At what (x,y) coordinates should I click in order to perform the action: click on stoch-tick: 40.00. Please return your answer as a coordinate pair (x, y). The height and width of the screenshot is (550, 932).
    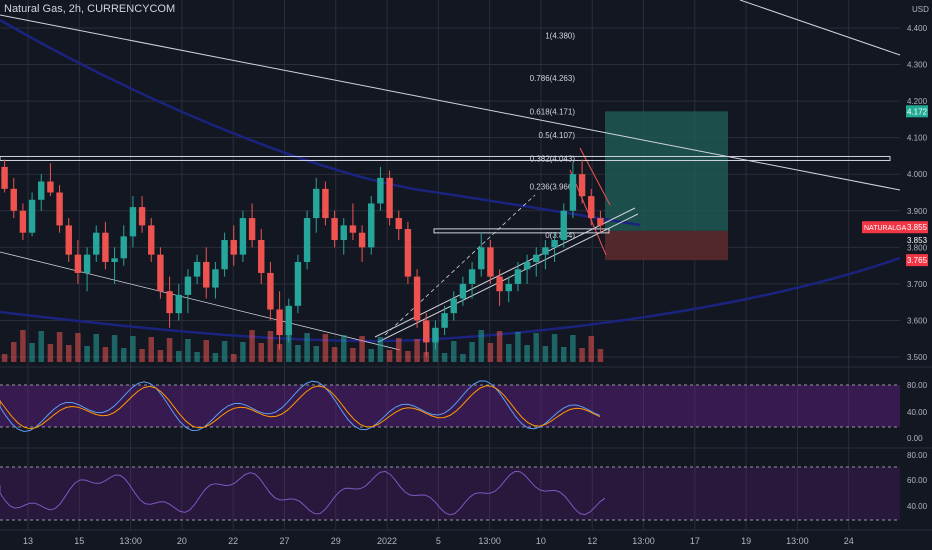
    Looking at the image, I should click on (917, 412).